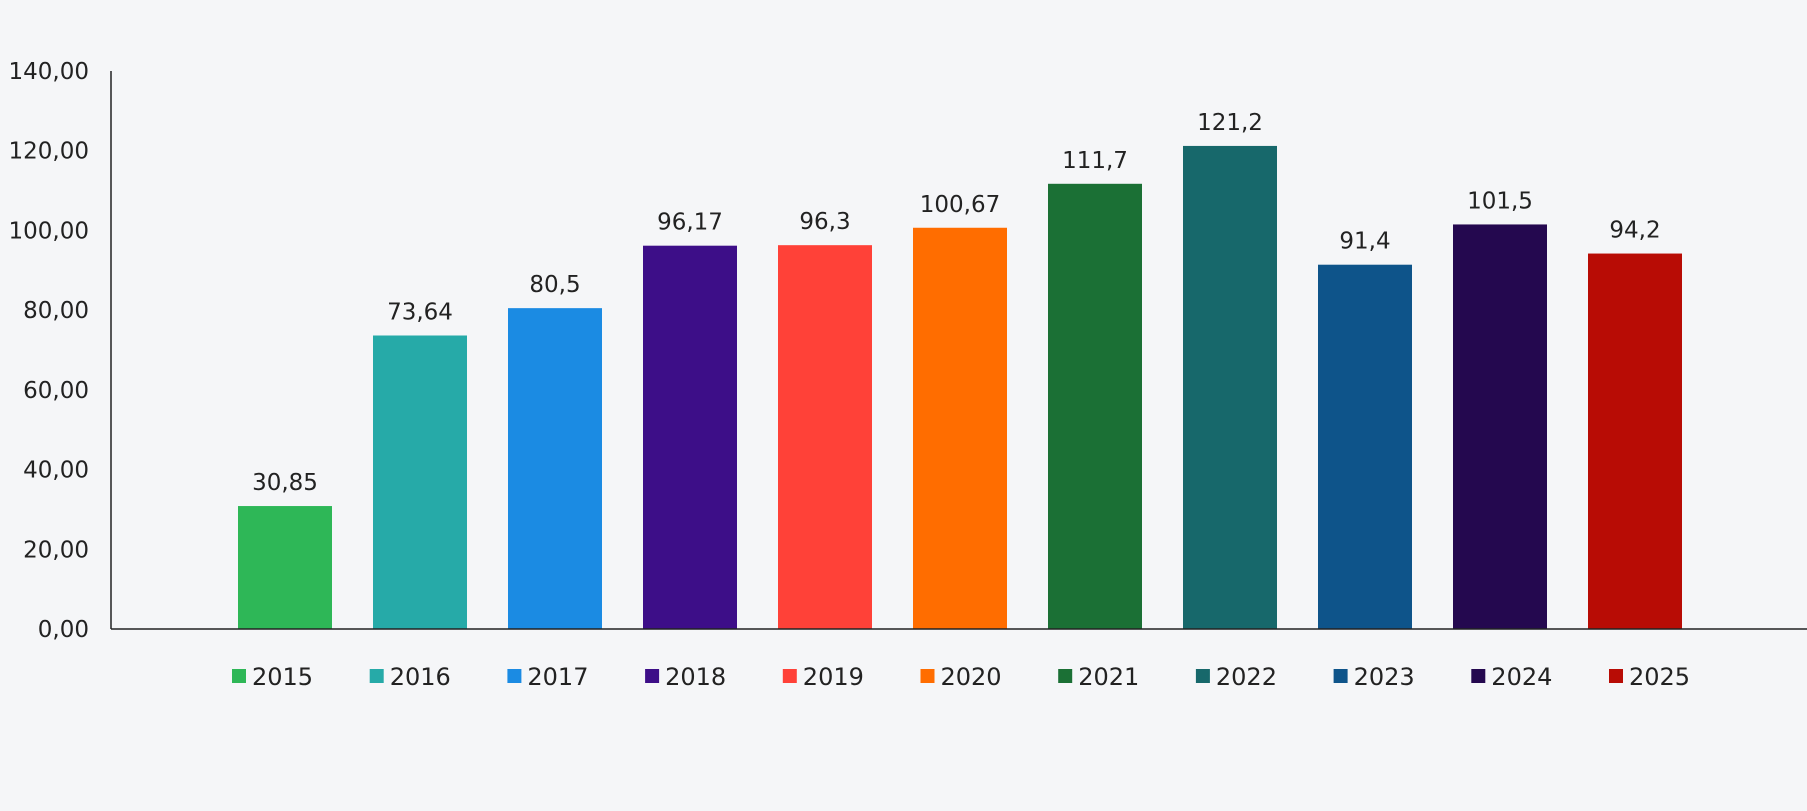 The height and width of the screenshot is (811, 1807). Describe the element at coordinates (1635, 441) in the screenshot. I see `bar-2025` at that location.